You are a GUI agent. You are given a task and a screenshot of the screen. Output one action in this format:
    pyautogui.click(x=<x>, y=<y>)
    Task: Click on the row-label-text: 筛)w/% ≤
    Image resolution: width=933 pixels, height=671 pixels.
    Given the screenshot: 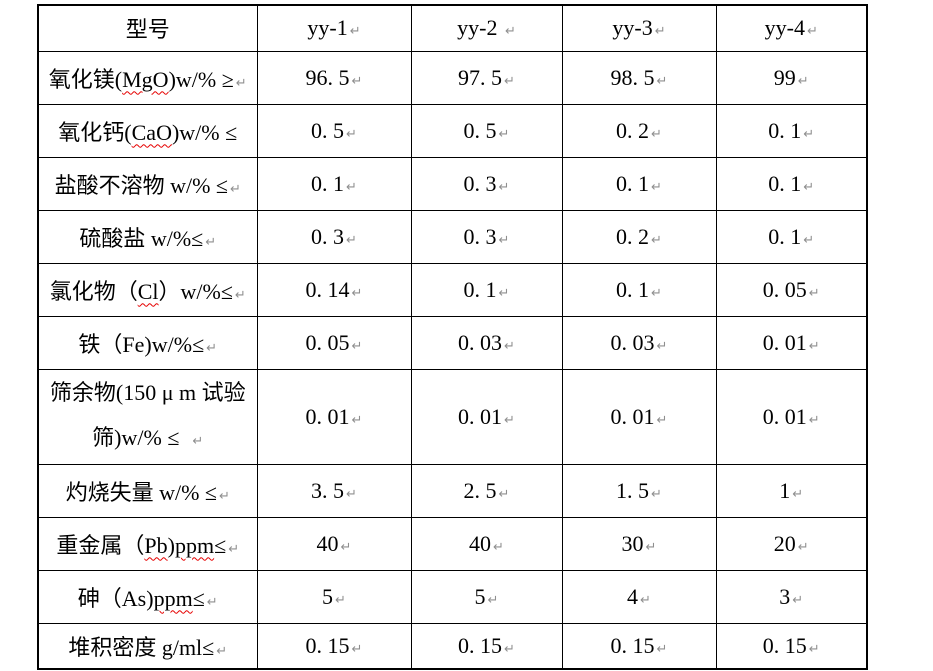 What is the action you would take?
    pyautogui.click(x=141, y=437)
    